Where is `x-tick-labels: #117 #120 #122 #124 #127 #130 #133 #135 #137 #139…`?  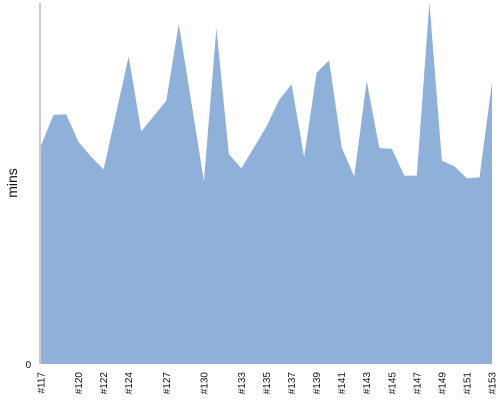 x-tick-labels: #117 #120 #122 #124 #127 #130 #133 #135 #137 #139… is located at coordinates (268, 383).